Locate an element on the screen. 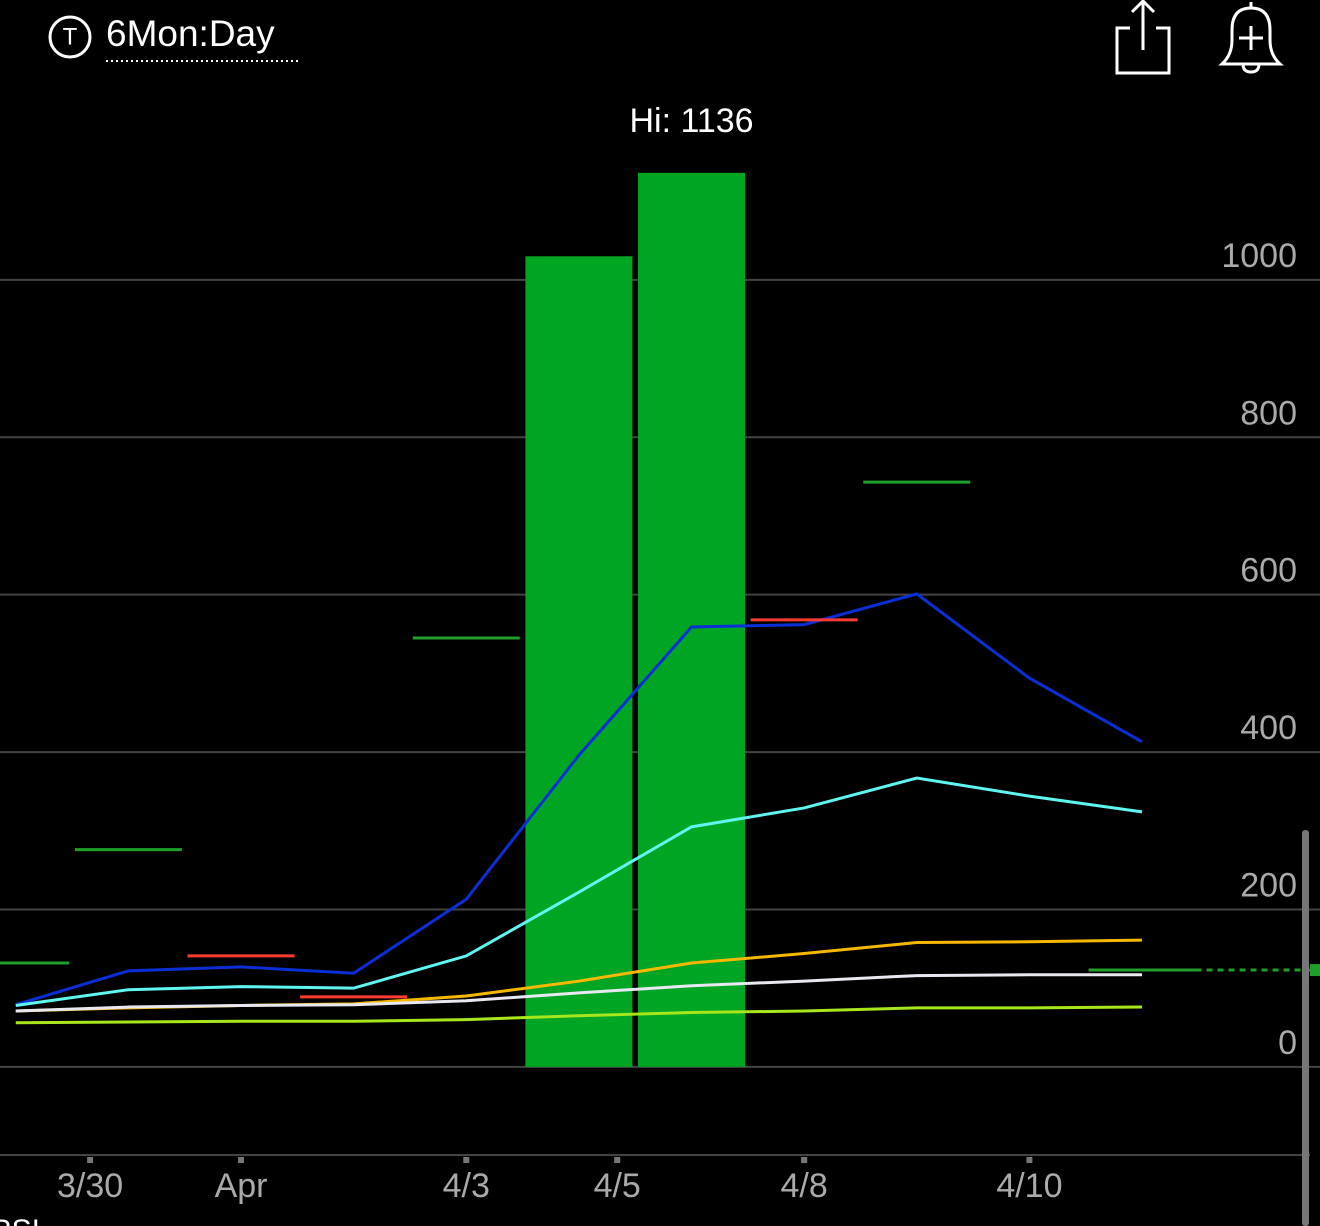  y-tick-label: 800 is located at coordinates (1268, 413).